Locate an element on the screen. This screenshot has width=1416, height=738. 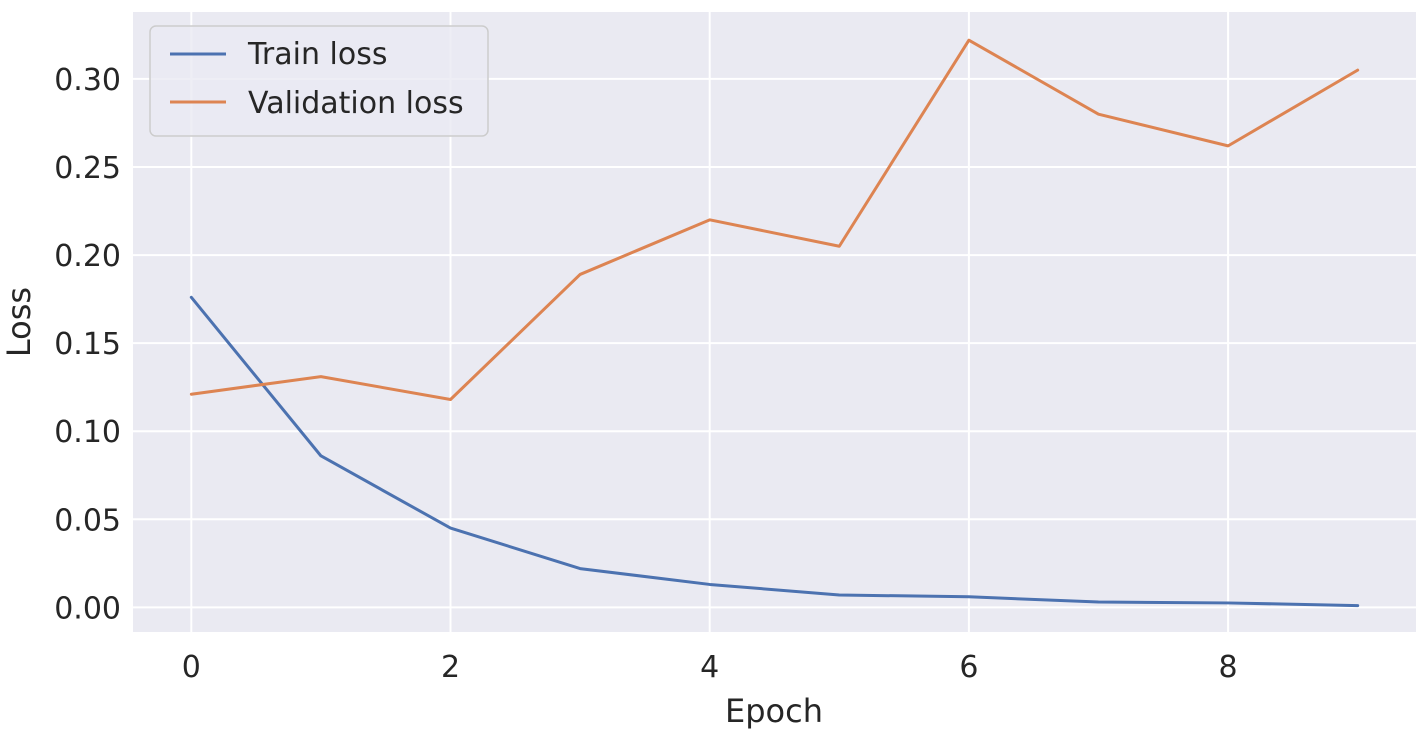
x-tick-label: 4 is located at coordinates (709, 667).